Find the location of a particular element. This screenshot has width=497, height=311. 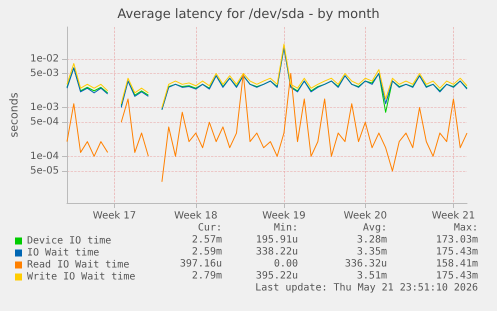

y-tick-label: 1e-02 is located at coordinates (44, 58).